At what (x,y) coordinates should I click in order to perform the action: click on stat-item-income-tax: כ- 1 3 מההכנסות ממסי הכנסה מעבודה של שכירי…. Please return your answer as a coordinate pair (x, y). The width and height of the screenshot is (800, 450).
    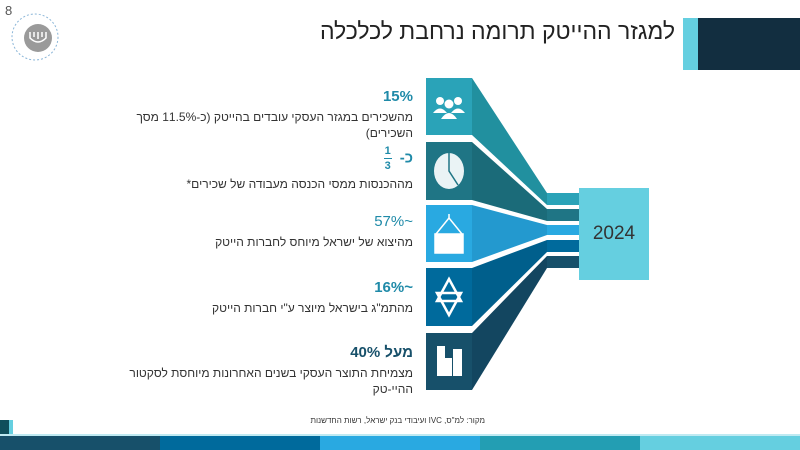
    Looking at the image, I should click on (263, 168).